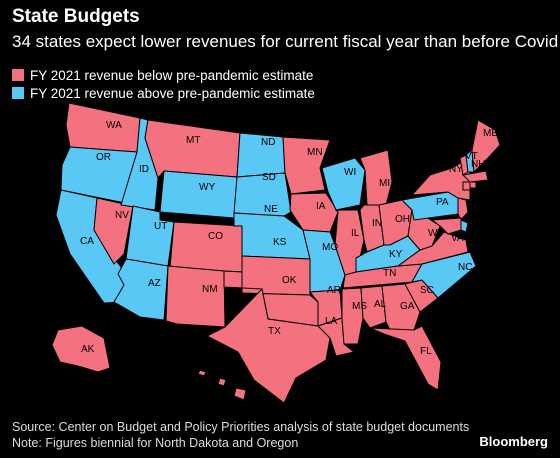  What do you see at coordinates (262, 194) in the screenshot?
I see `state-sd` at bounding box center [262, 194].